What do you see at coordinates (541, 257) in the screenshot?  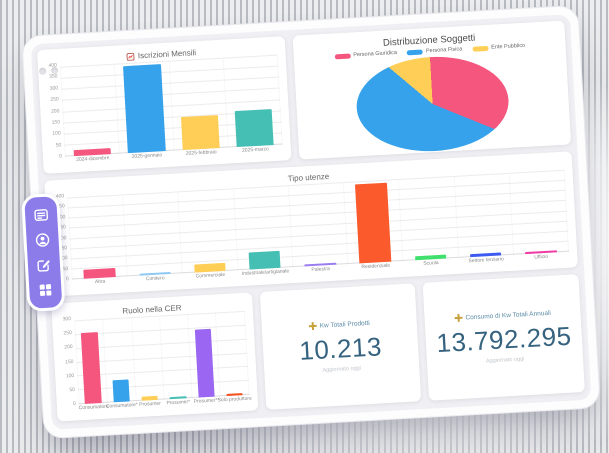 I see `x-axis-label: Ufficio` at bounding box center [541, 257].